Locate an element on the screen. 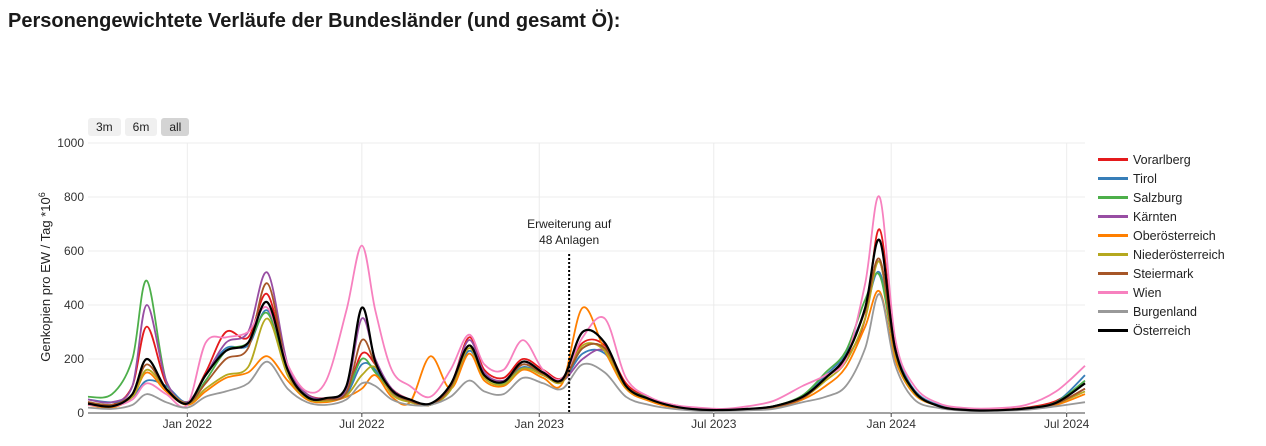  legend-label: Wien is located at coordinates (1147, 292).